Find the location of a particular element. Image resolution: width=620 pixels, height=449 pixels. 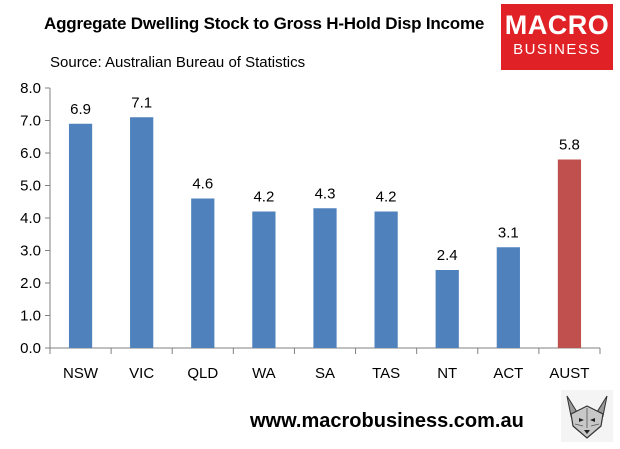

y-tick-label: 2.0 is located at coordinates (30, 283).